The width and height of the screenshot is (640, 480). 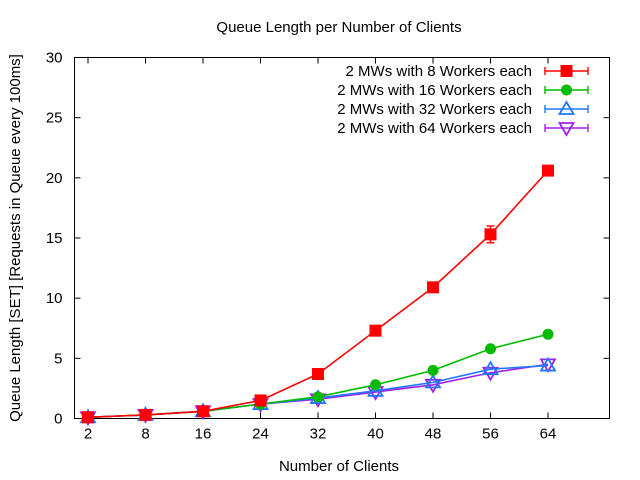 What do you see at coordinates (318, 434) in the screenshot?
I see `x-tick-label: 32` at bounding box center [318, 434].